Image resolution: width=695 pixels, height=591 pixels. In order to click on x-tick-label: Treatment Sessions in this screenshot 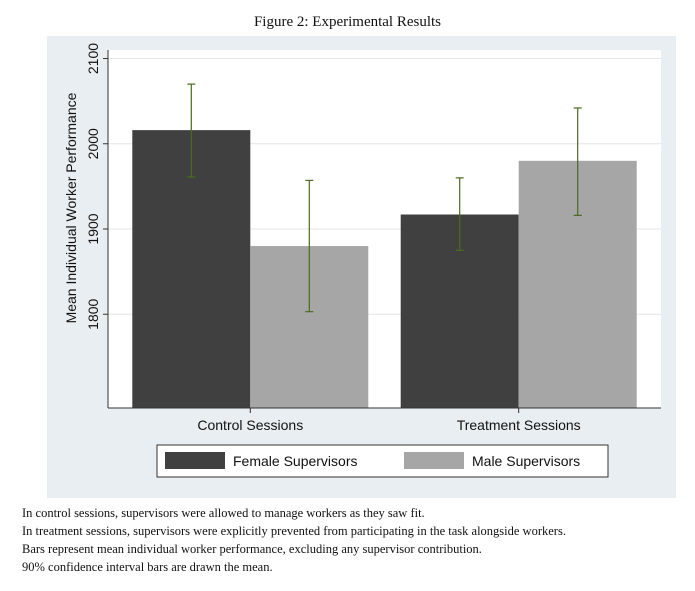, I will do `click(519, 425)`.